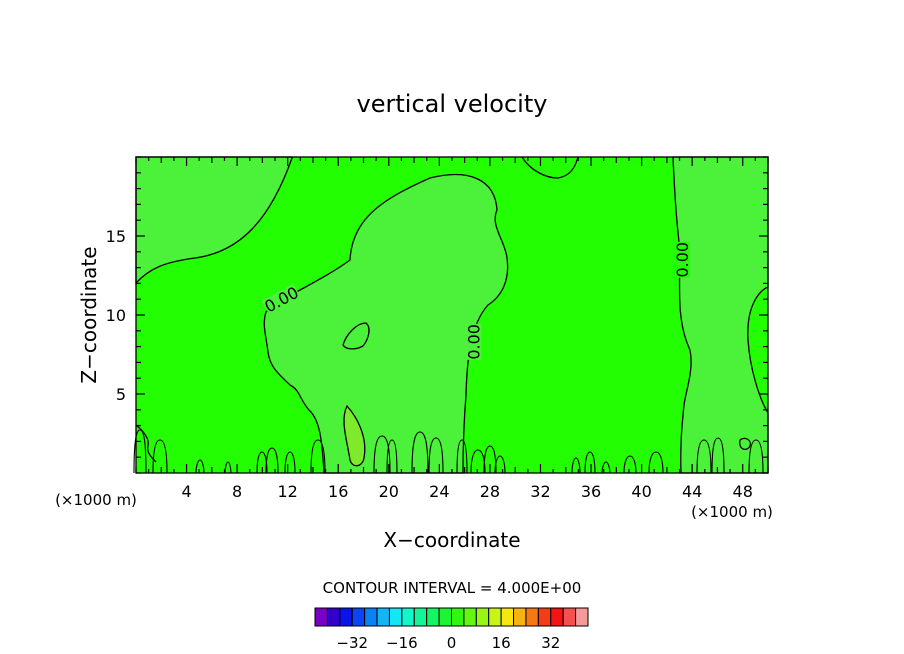 The height and width of the screenshot is (654, 904). What do you see at coordinates (96, 500) in the screenshot?
I see `x-unit-label-left: (×1000 m)` at bounding box center [96, 500].